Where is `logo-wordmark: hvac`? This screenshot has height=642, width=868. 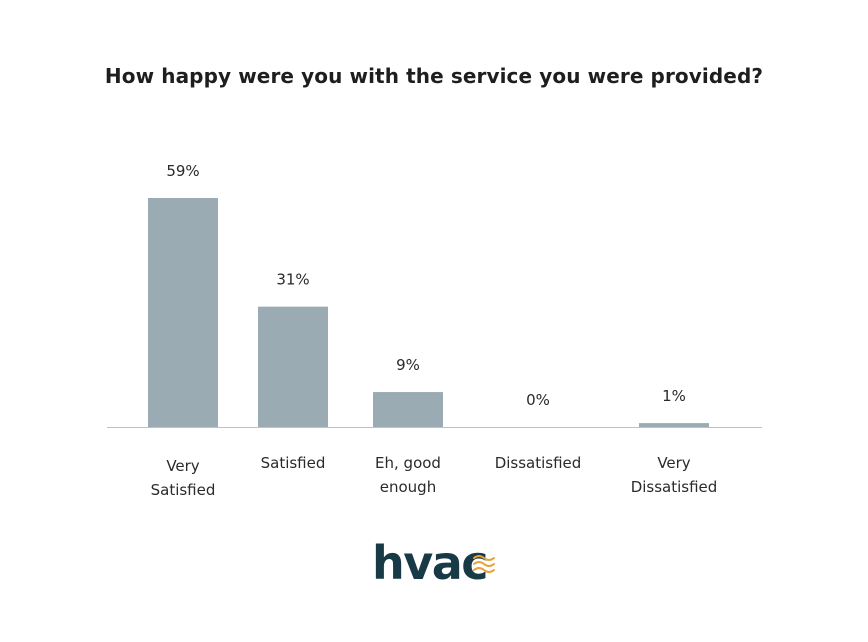
logo-wordmark: hvac is located at coordinates (429, 563).